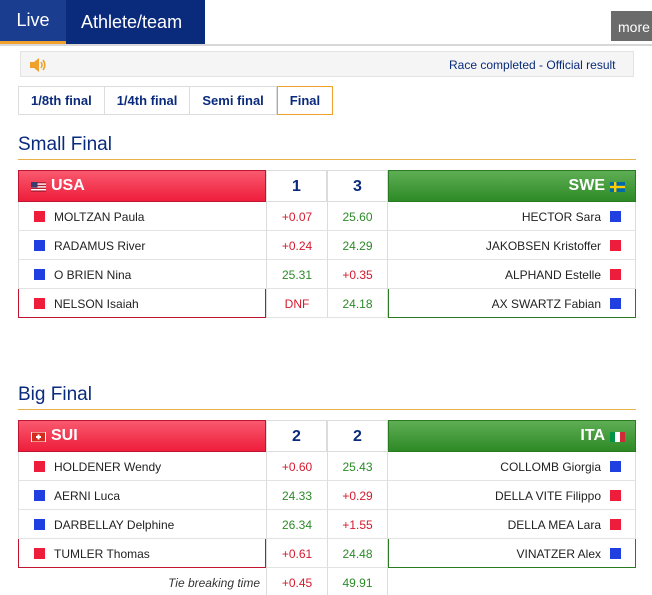 The image size is (652, 595). What do you see at coordinates (592, 435) in the screenshot?
I see `away-team-name: ITA` at bounding box center [592, 435].